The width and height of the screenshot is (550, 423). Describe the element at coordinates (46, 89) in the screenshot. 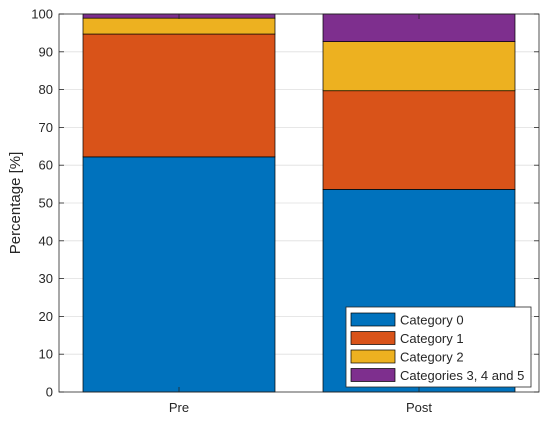

I see `y-tick-label: 80` at that location.